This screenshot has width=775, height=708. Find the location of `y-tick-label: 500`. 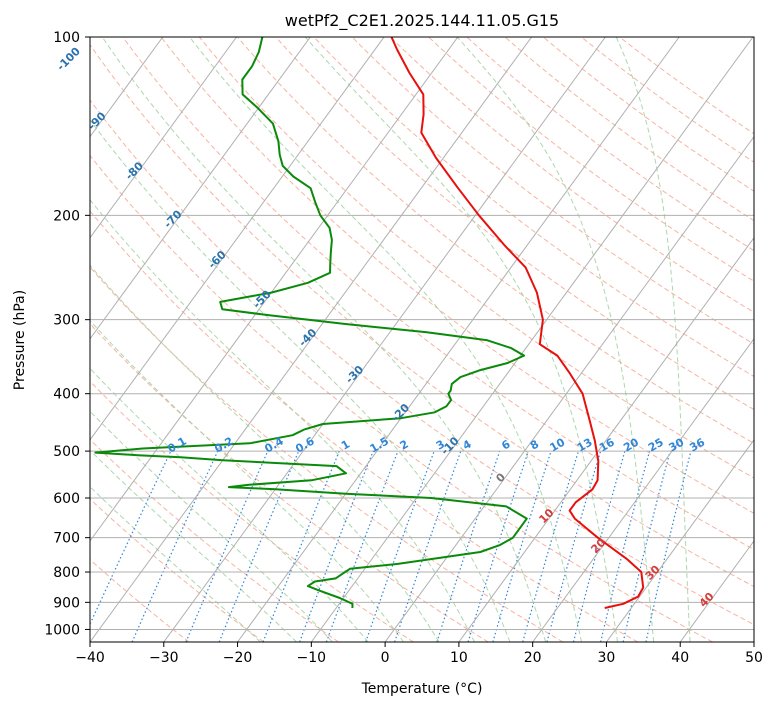

y-tick-label: 500 is located at coordinates (66, 452).